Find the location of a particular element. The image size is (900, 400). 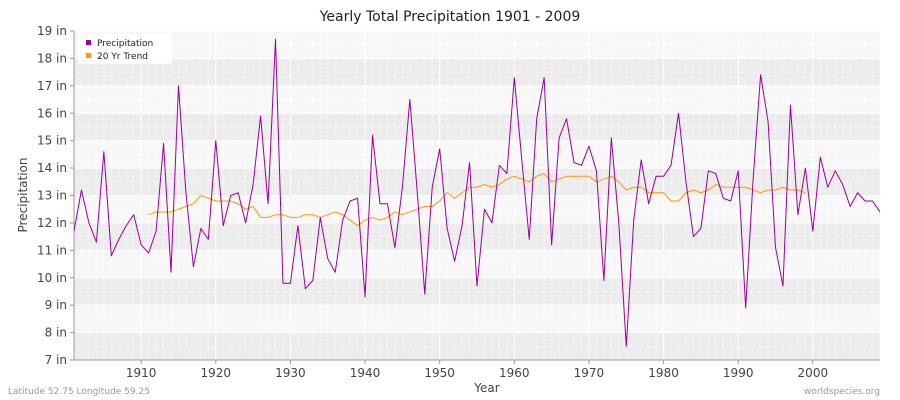

y-tick-label: 12 in is located at coordinates (52, 223).